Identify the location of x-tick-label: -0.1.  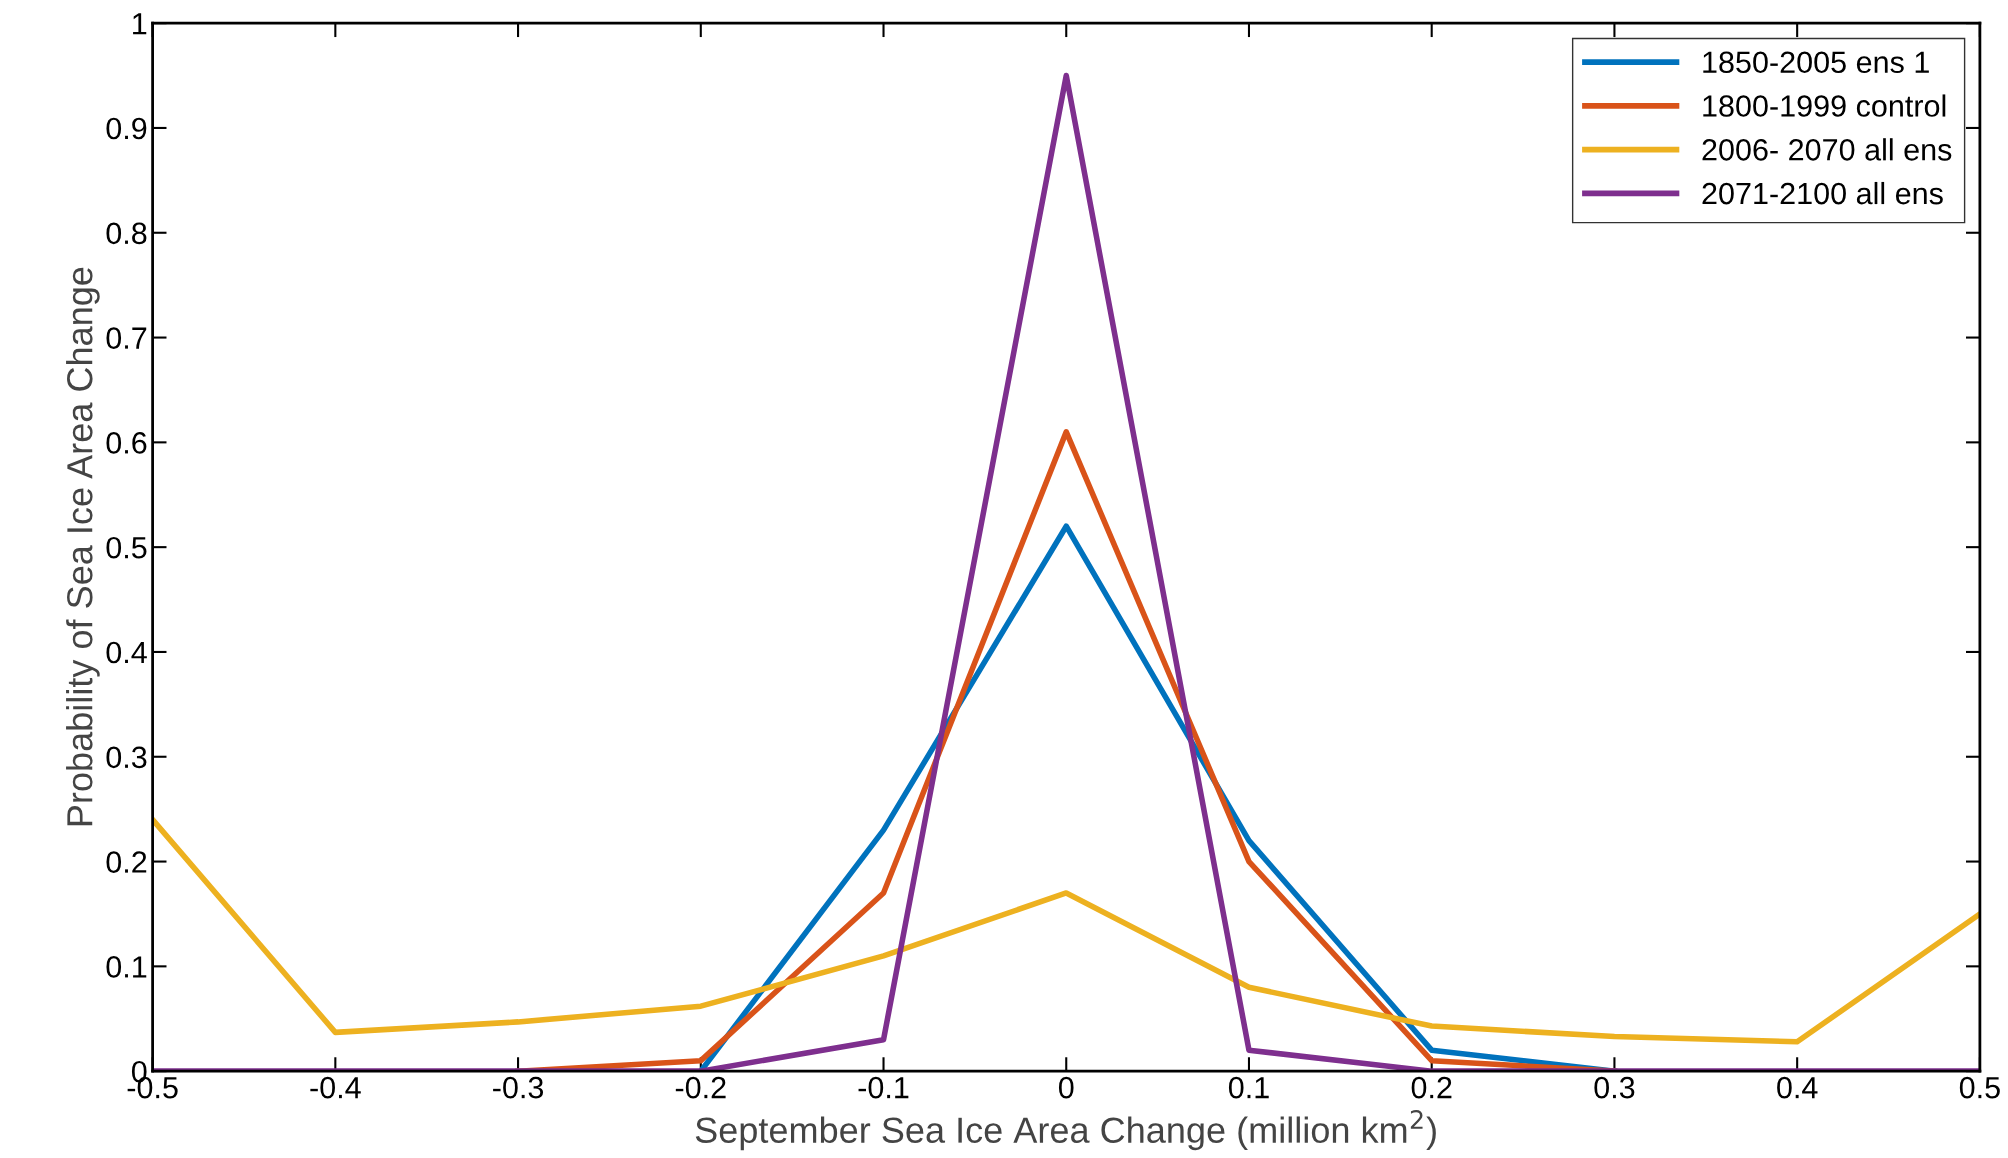
(883, 1087).